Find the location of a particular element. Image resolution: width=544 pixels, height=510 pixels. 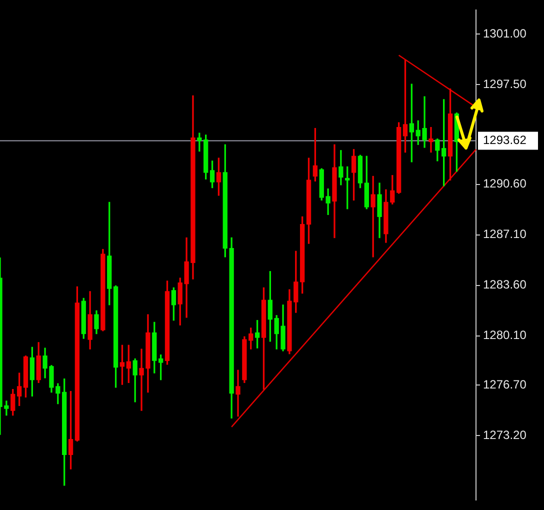

y-tick-label: 1280.10 is located at coordinates (505, 335).